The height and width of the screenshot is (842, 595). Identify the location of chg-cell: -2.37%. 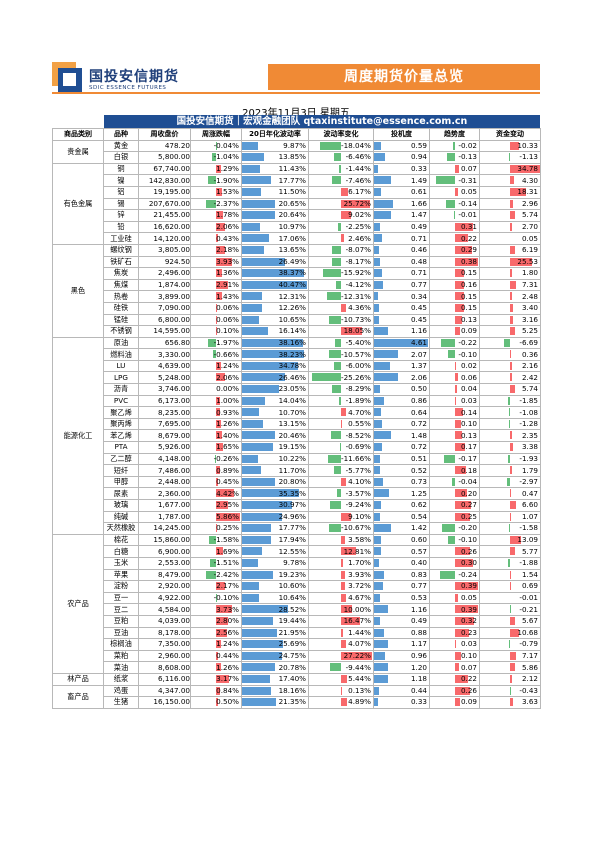
(216, 204).